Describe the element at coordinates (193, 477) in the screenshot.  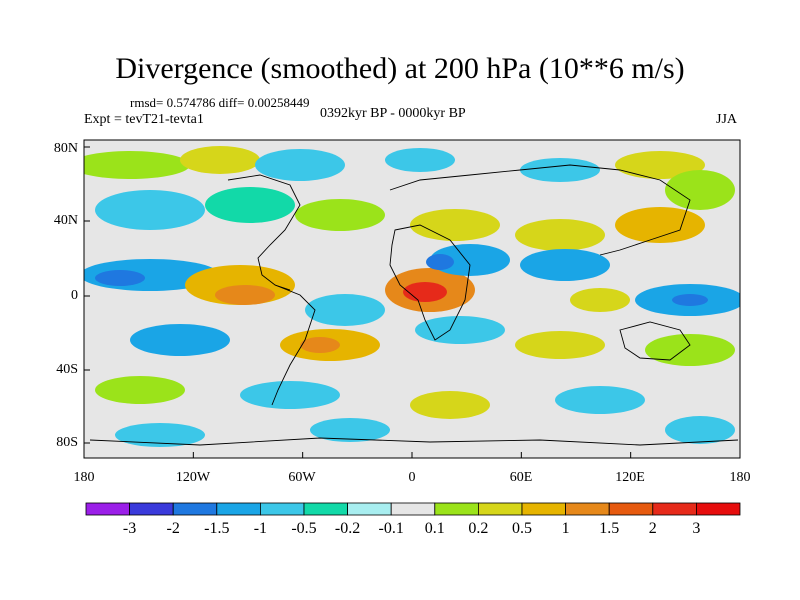
I see `lon-label-120w: 120W` at that location.